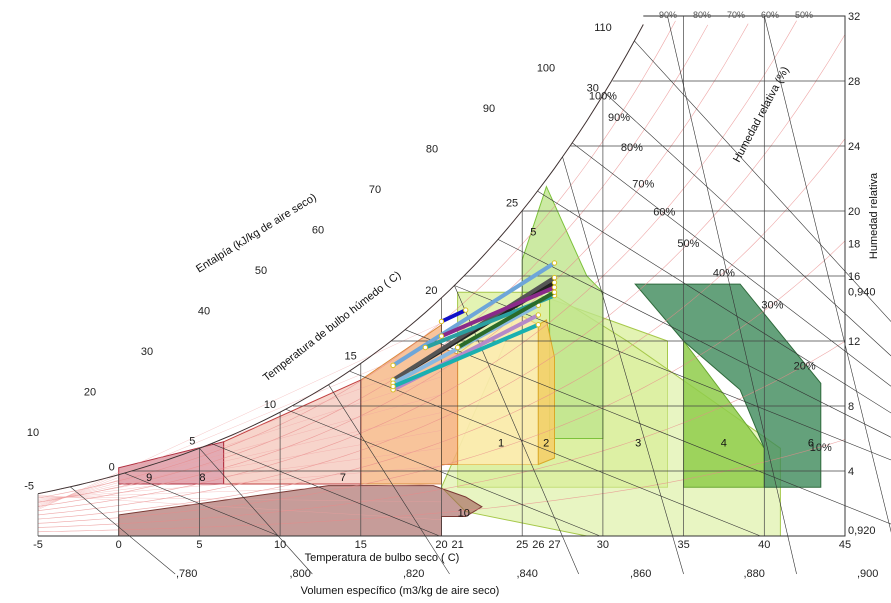  I want to click on x-tick-label: 27, so click(554, 545).